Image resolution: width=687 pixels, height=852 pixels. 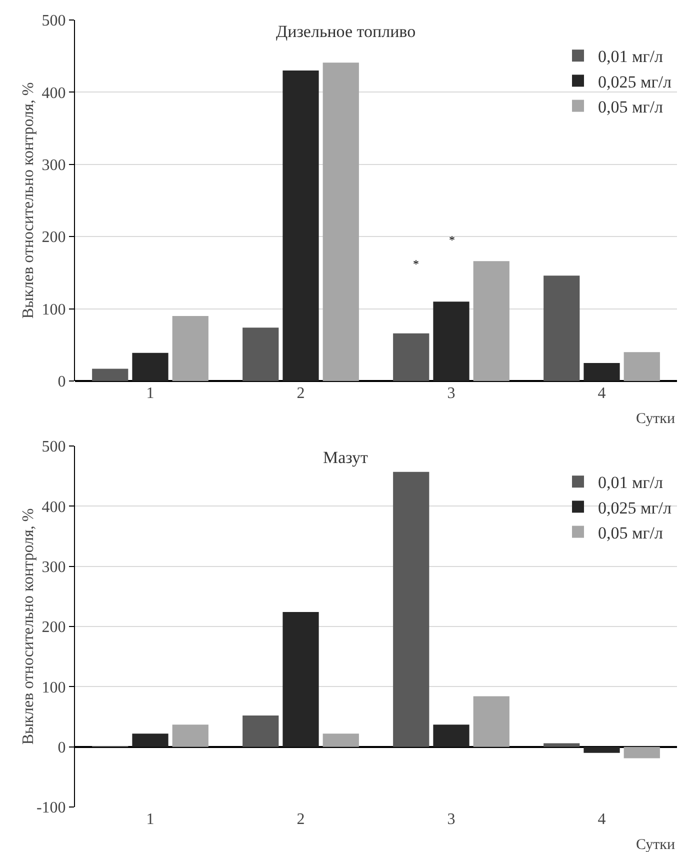 I want to click on y-tick-label: -100, so click(x=51, y=808).